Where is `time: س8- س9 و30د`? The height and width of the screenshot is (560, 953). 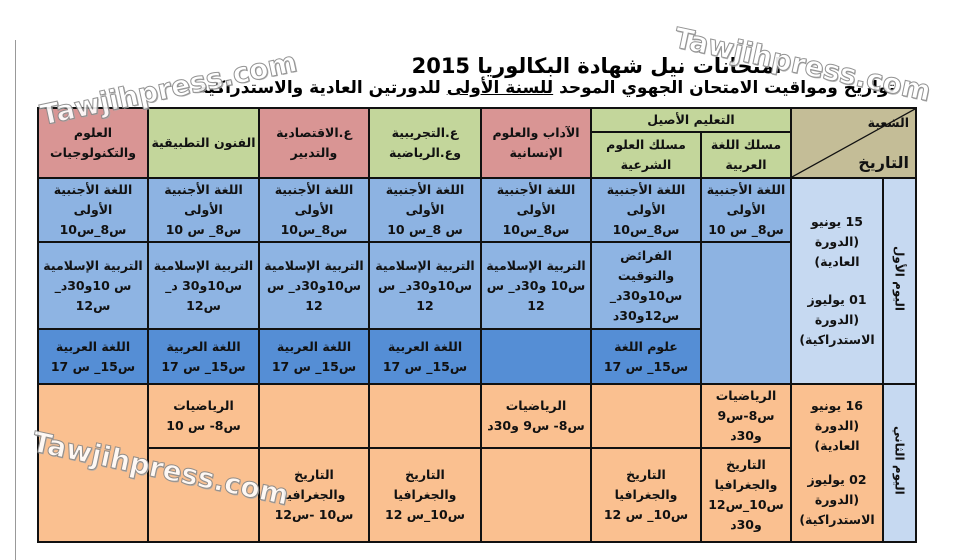 time: س8- س9 و30د is located at coordinates (536, 425).